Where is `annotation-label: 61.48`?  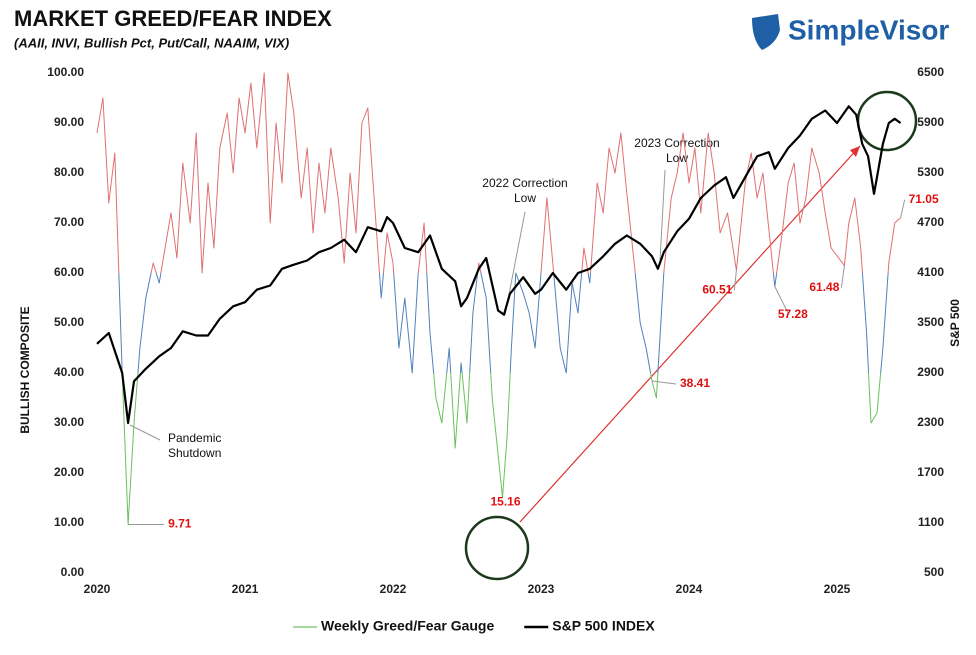
annotation-label: 61.48 is located at coordinates (824, 287).